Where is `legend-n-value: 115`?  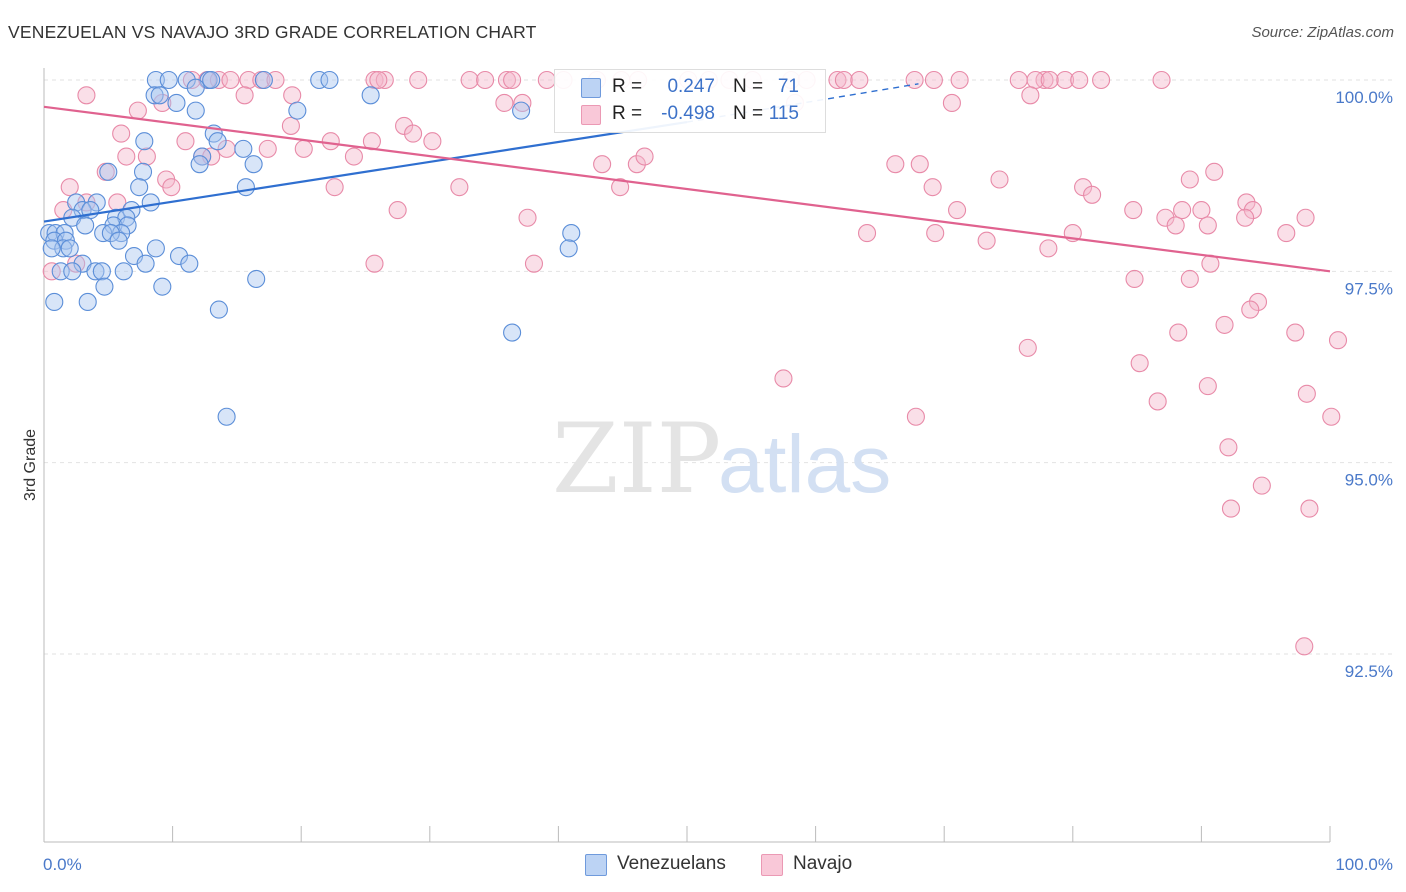
legend-n-value: 115 is located at coordinates (783, 113).